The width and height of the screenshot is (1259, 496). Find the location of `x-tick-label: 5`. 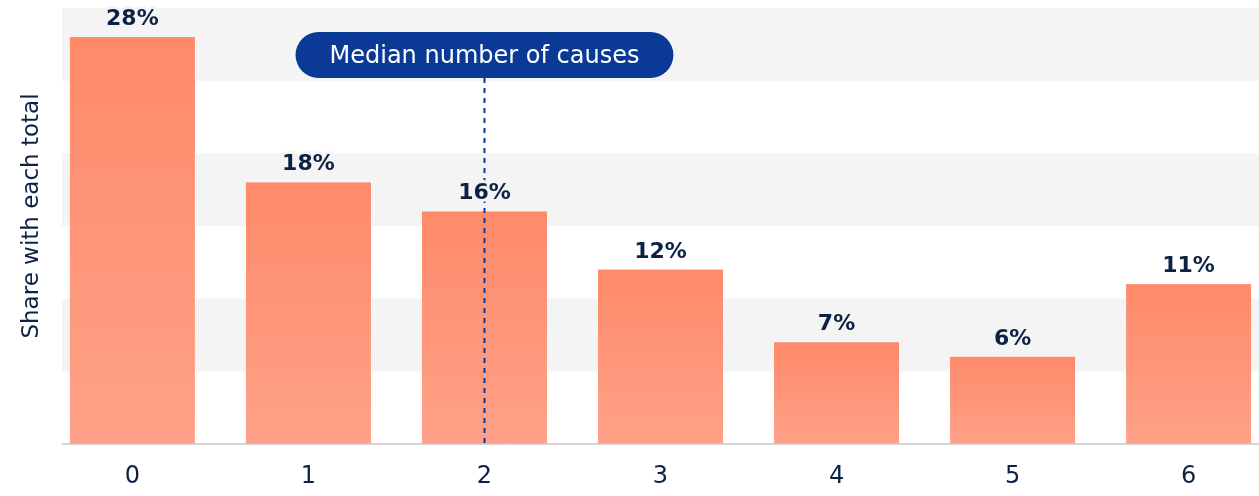

x-tick-label: 5 is located at coordinates (1012, 475).